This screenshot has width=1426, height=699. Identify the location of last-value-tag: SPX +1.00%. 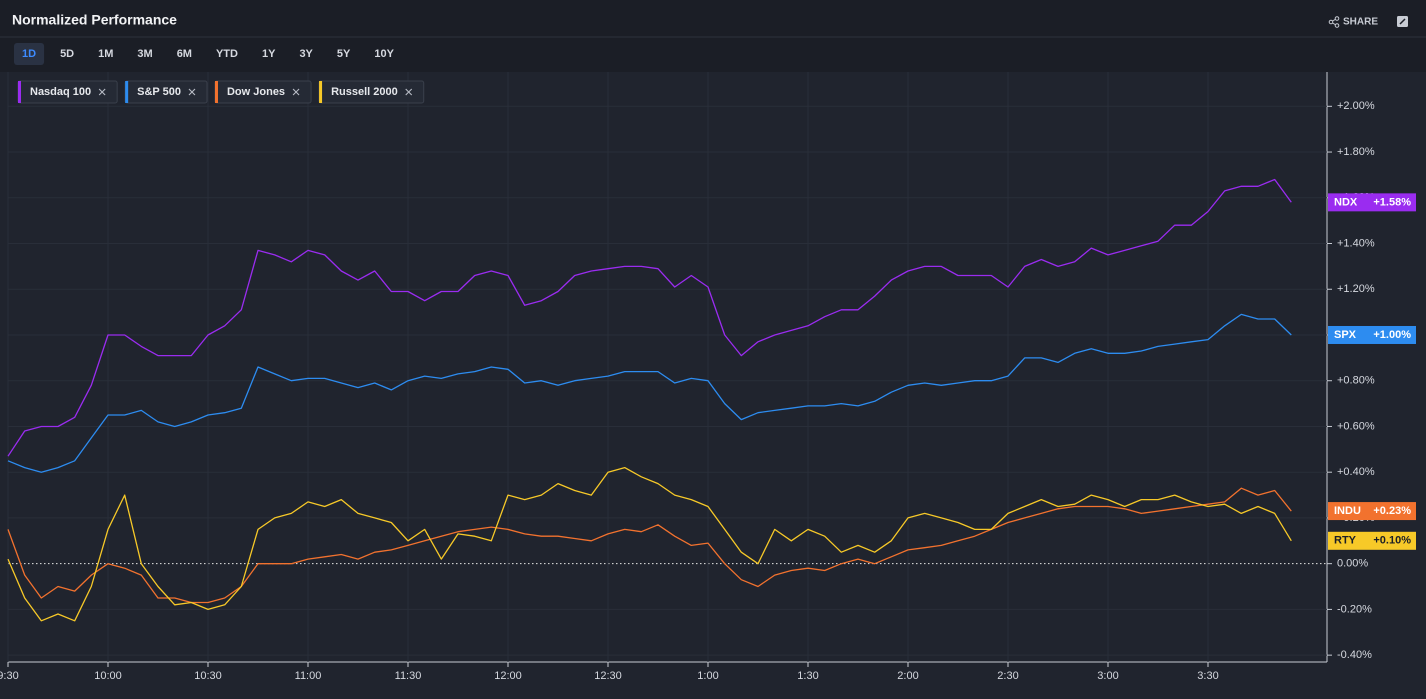
(1372, 334).